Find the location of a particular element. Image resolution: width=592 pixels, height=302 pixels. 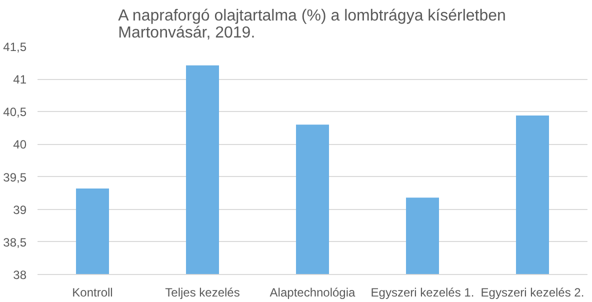

y-tick-label: 38,5 is located at coordinates (15, 242).